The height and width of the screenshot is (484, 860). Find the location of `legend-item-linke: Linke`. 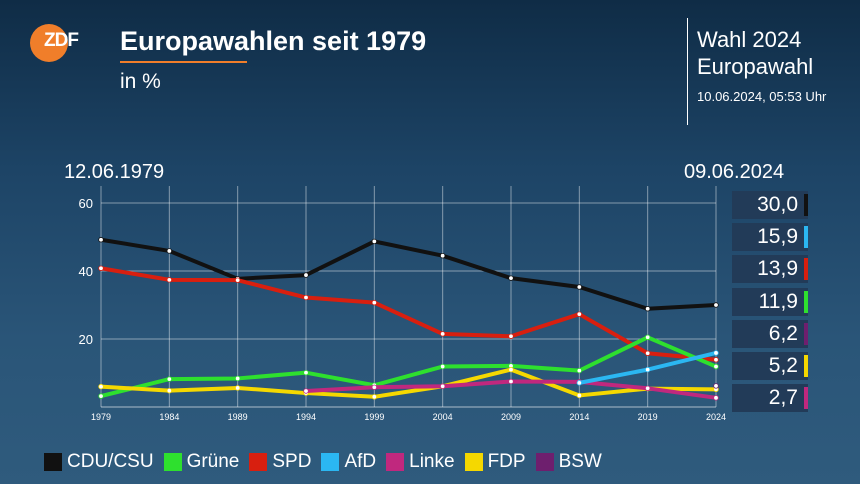

legend-item-linke: Linke is located at coordinates (420, 462).